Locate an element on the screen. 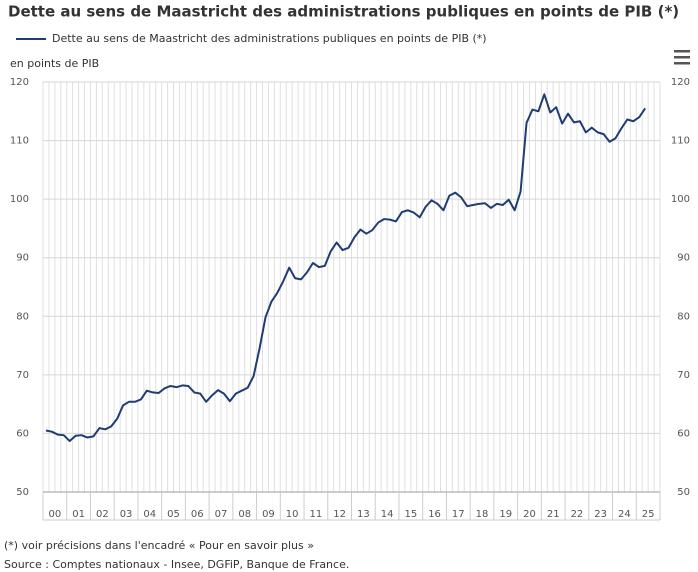  x-tick-label: 09 is located at coordinates (268, 514).